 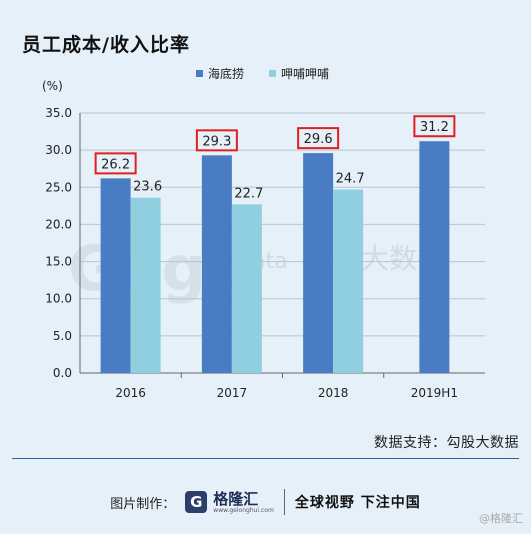 What do you see at coordinates (357, 503) in the screenshot?
I see `slogan: 全球视野 下注中国` at bounding box center [357, 503].